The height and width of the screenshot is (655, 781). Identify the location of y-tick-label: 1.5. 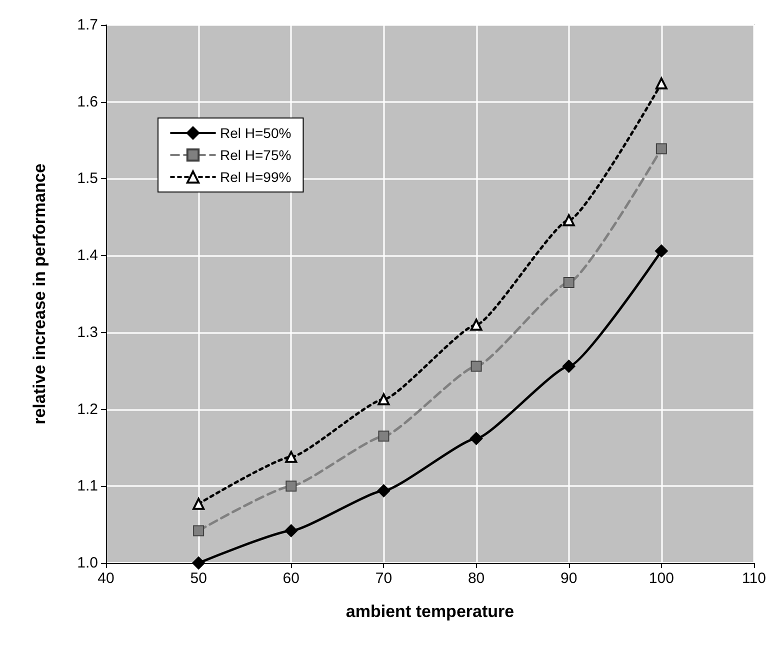
(87, 179).